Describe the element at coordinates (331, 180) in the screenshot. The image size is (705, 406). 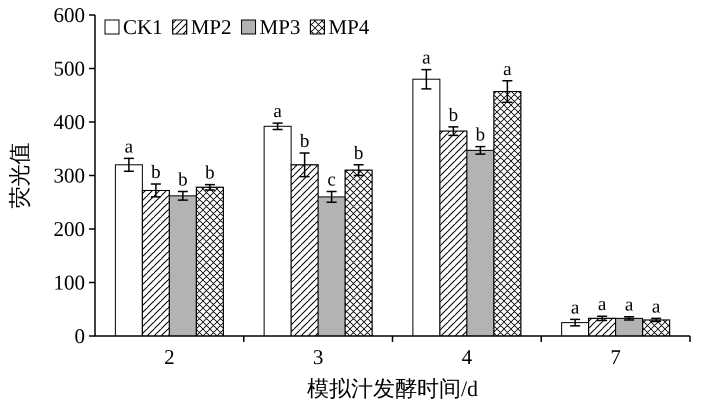
I see `data-label: c` at that location.